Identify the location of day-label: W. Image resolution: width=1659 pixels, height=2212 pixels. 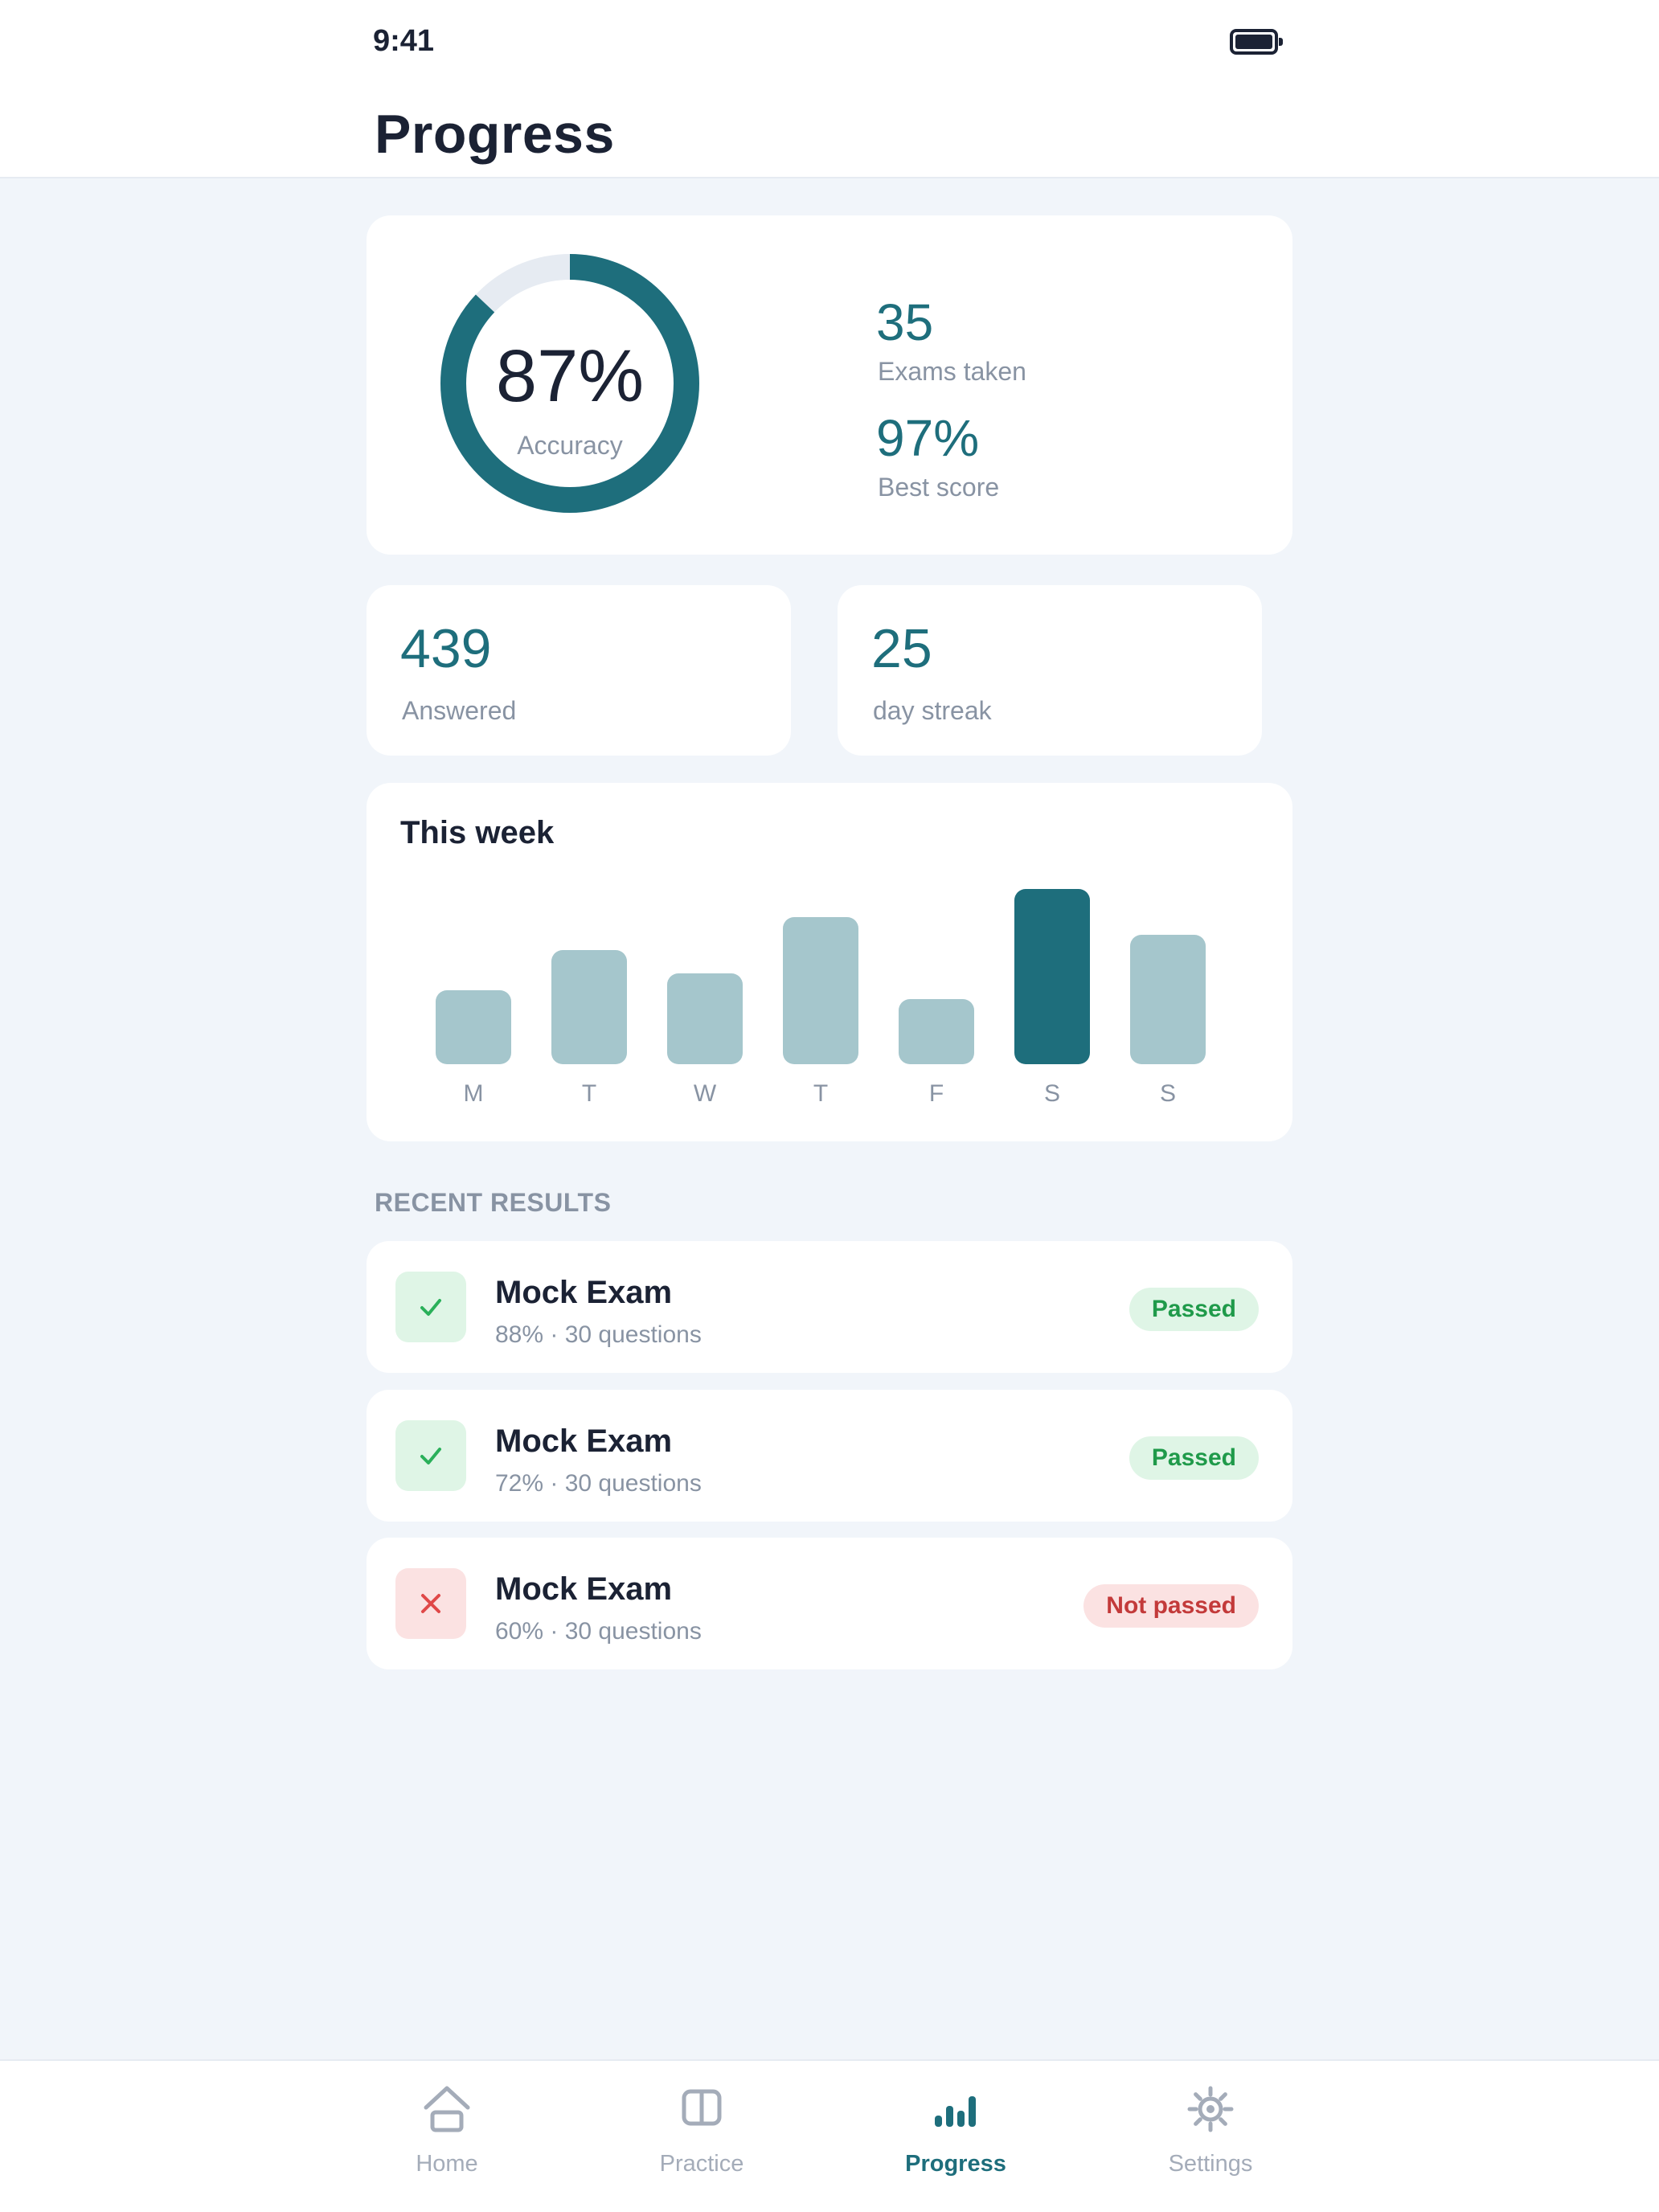
(705, 1093).